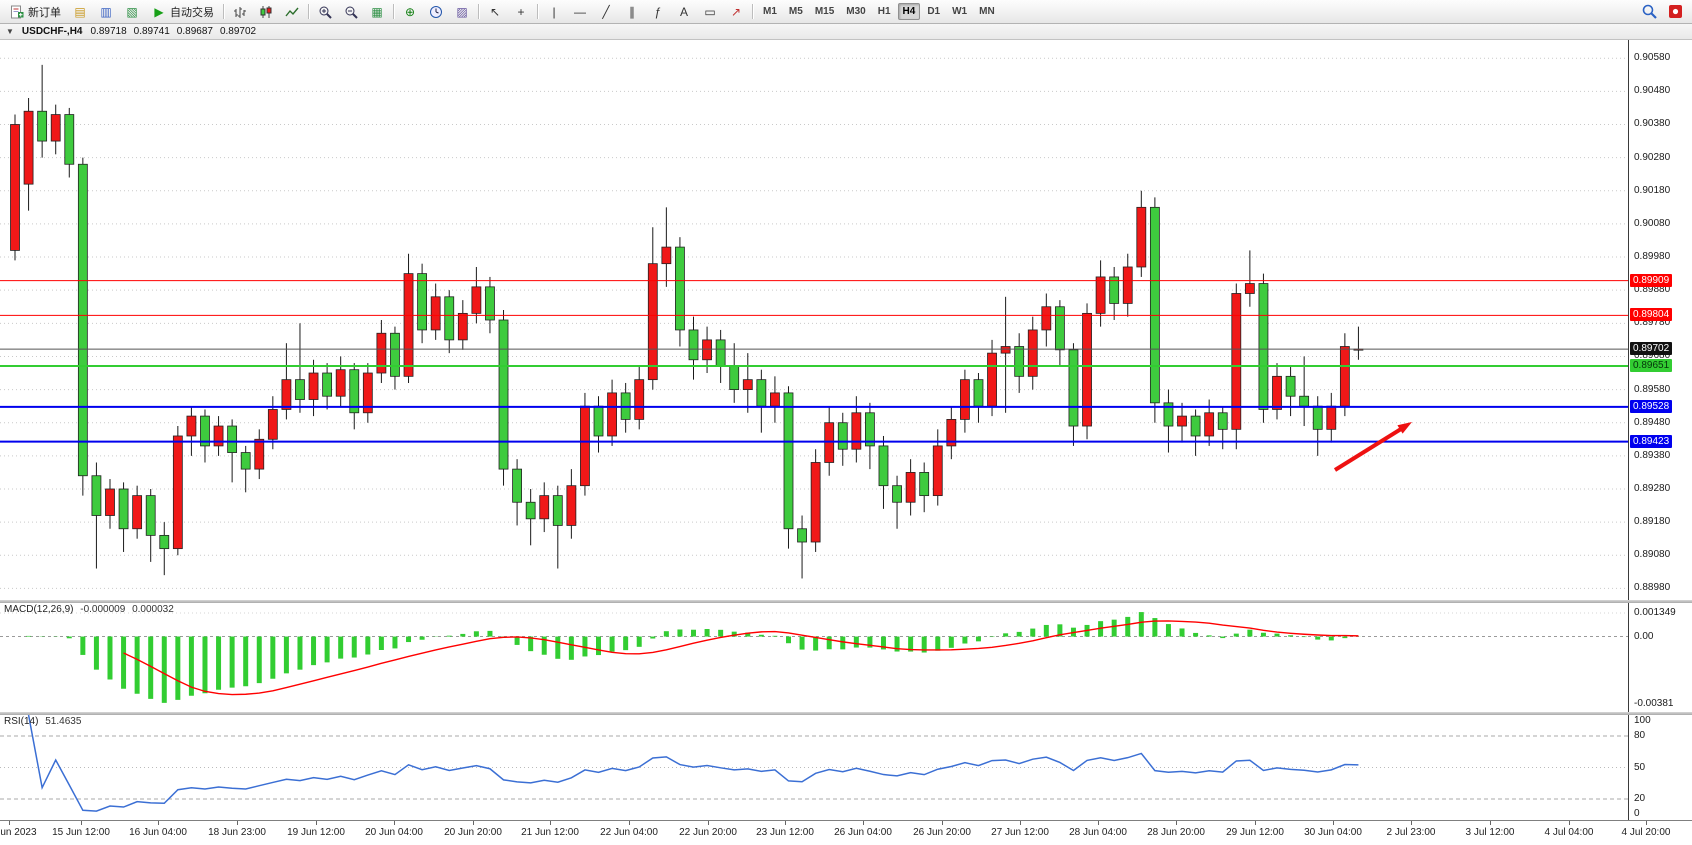 This screenshot has width=1692, height=845. Describe the element at coordinates (1652, 588) in the screenshot. I see `price-scale-label: 0.88980` at that location.